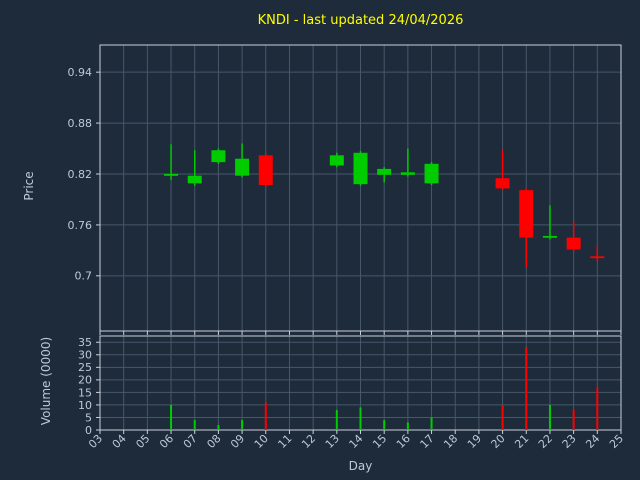 The image size is (640, 480). I want to click on volume-tick-label: 15, so click(85, 392).